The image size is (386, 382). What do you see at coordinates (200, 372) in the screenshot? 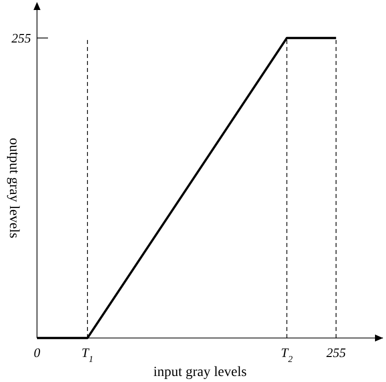
I see `x-axis-title: input gray levels` at bounding box center [200, 372].